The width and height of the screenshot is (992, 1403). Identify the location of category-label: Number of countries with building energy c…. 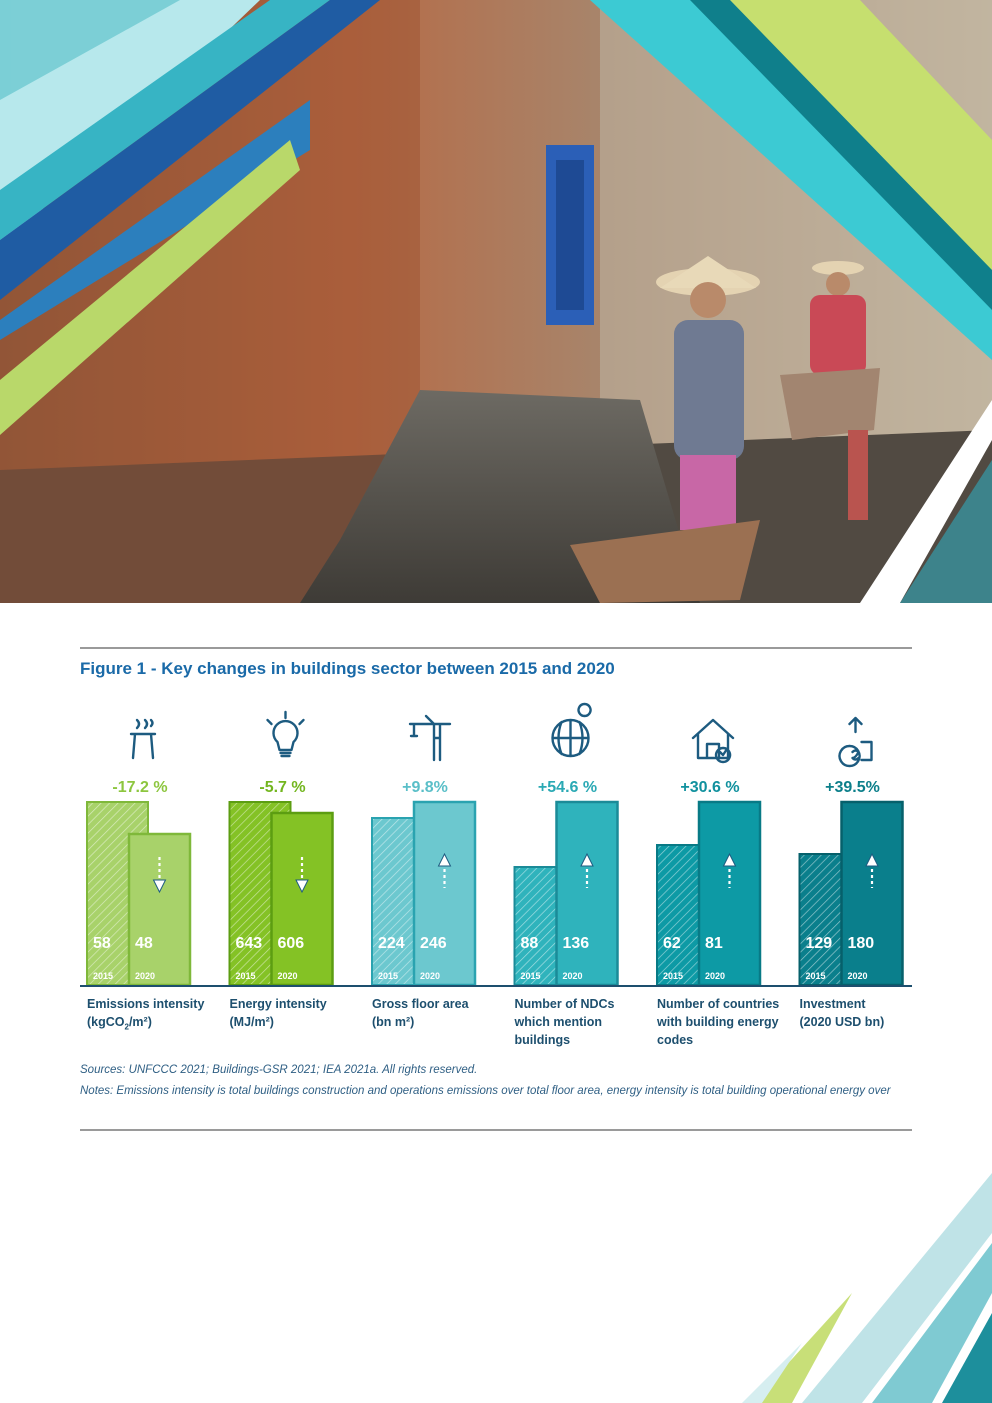
(727, 1022).